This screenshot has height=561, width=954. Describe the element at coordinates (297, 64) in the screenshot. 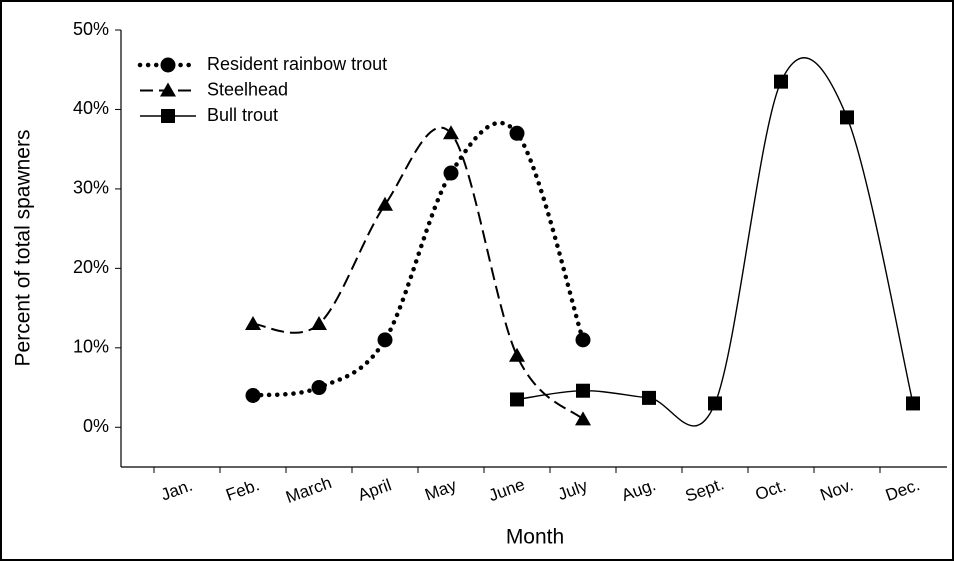

I see `legend-label: Resident rainbow trout` at that location.